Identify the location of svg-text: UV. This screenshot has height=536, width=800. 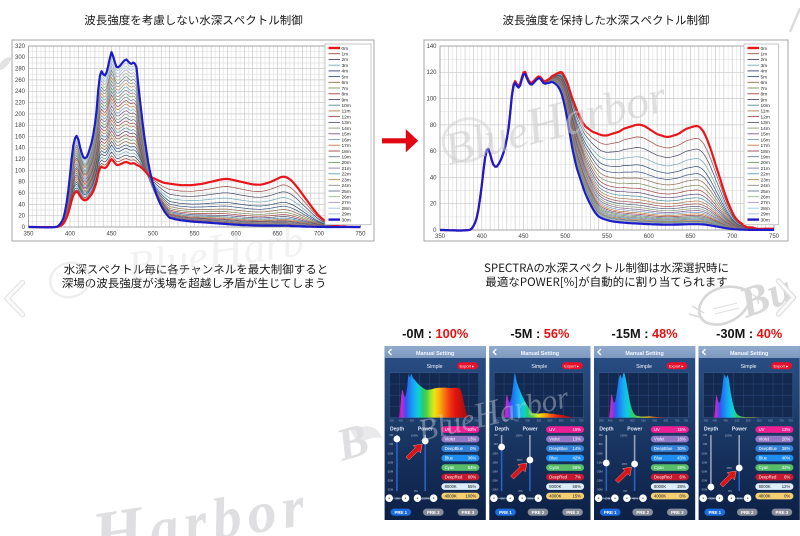
(762, 429).